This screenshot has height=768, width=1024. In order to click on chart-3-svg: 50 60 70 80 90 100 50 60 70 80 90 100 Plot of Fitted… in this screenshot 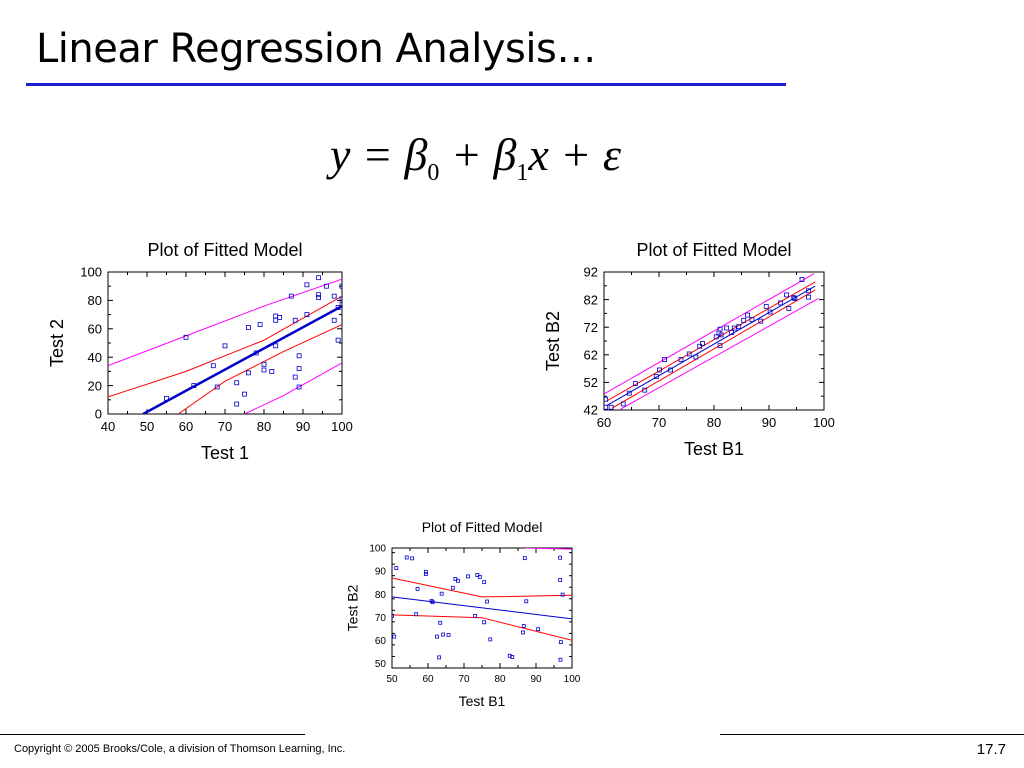, I will do `click(462, 614)`.